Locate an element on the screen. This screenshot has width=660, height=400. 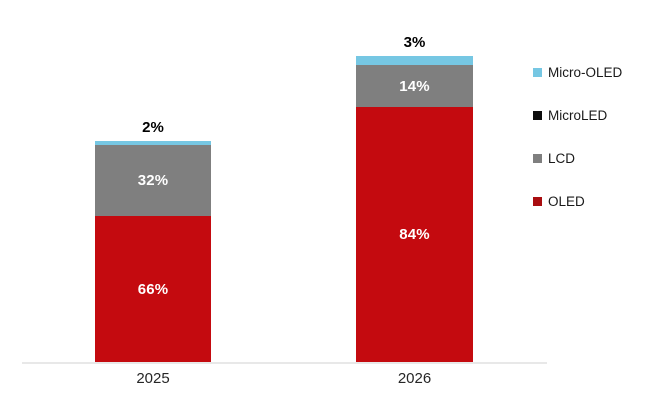
category-label-2025: 2025 is located at coordinates (153, 378).